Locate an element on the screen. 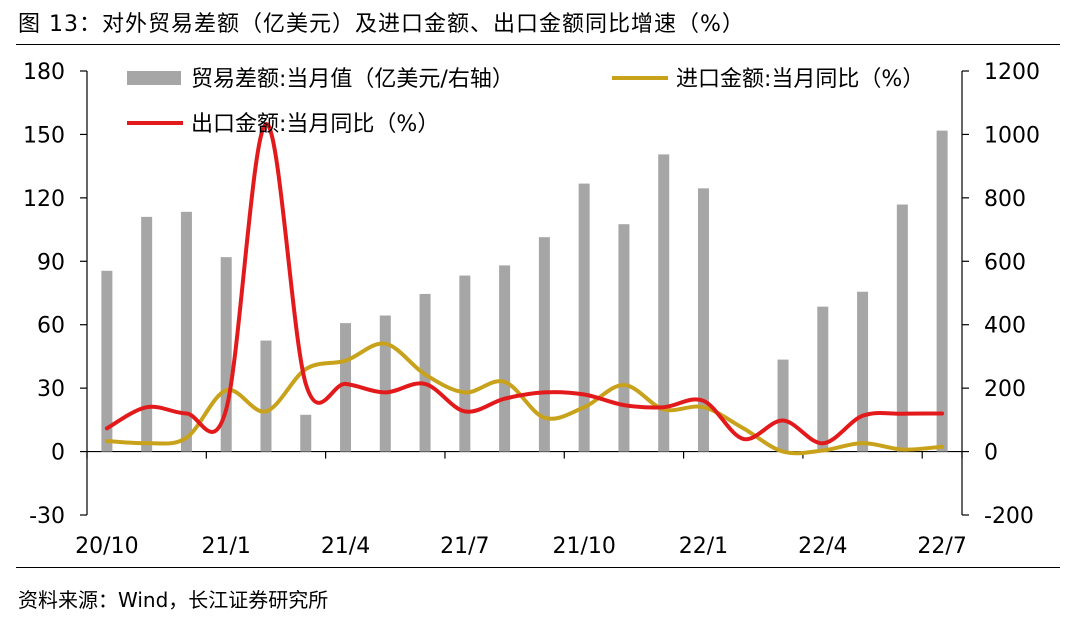 The height and width of the screenshot is (625, 1080). legend-export-label: 出口金额:当月同比（%） is located at coordinates (315, 124).